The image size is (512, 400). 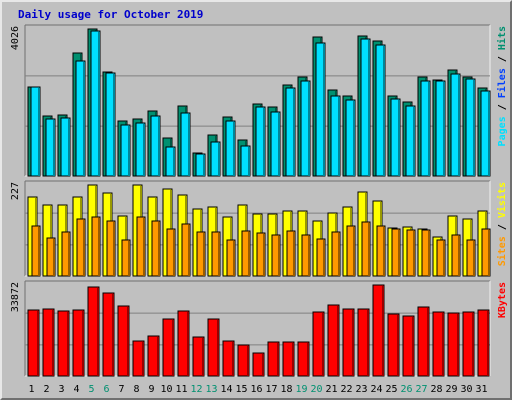 I want to click on legend-hits: Hits, so click(x=502, y=38).